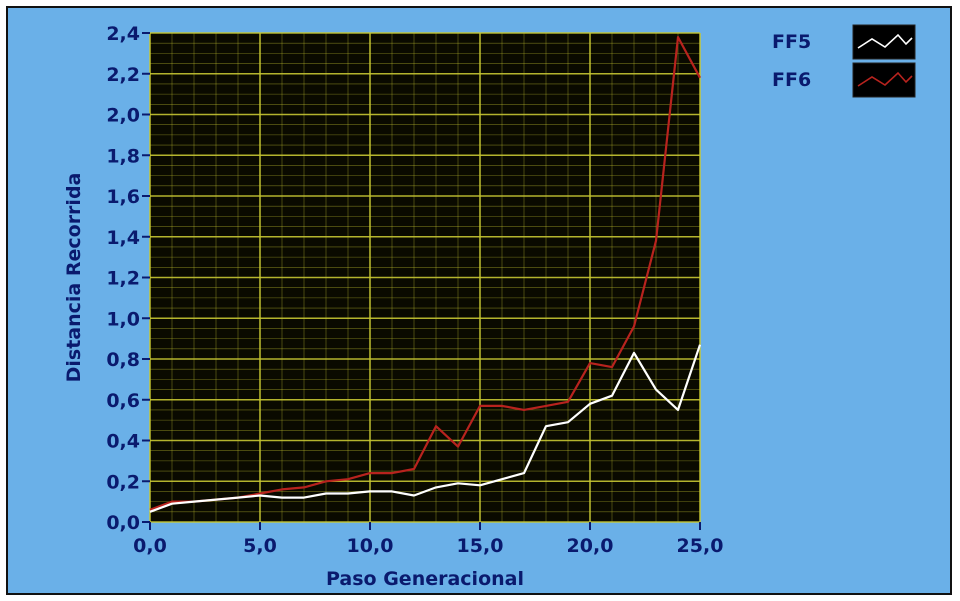 The width and height of the screenshot is (960, 601). Describe the element at coordinates (150, 546) in the screenshot. I see `x-tick-label: 0,0` at that location.